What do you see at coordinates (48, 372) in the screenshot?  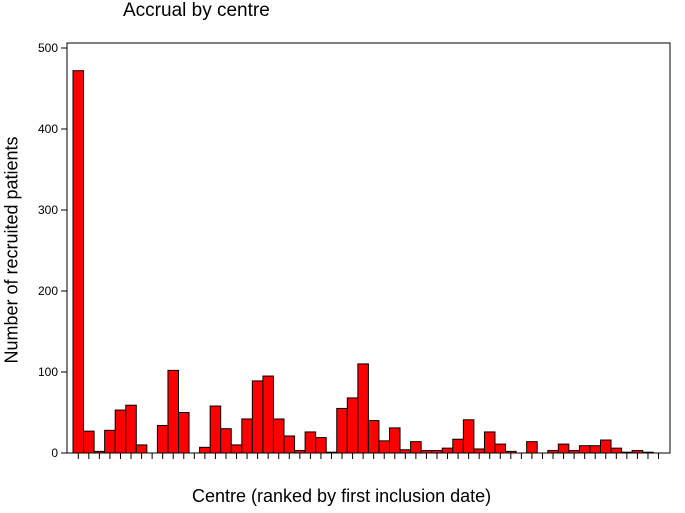 I see `y-tick-label: 100` at bounding box center [48, 372].